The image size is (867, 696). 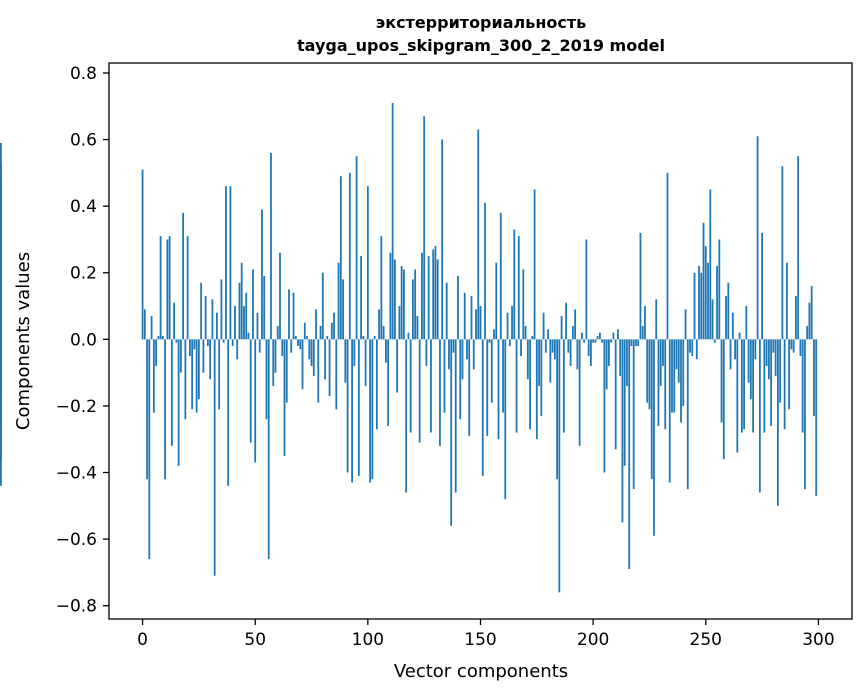 I want to click on chart-title: экстерриториальность, so click(x=481, y=22).